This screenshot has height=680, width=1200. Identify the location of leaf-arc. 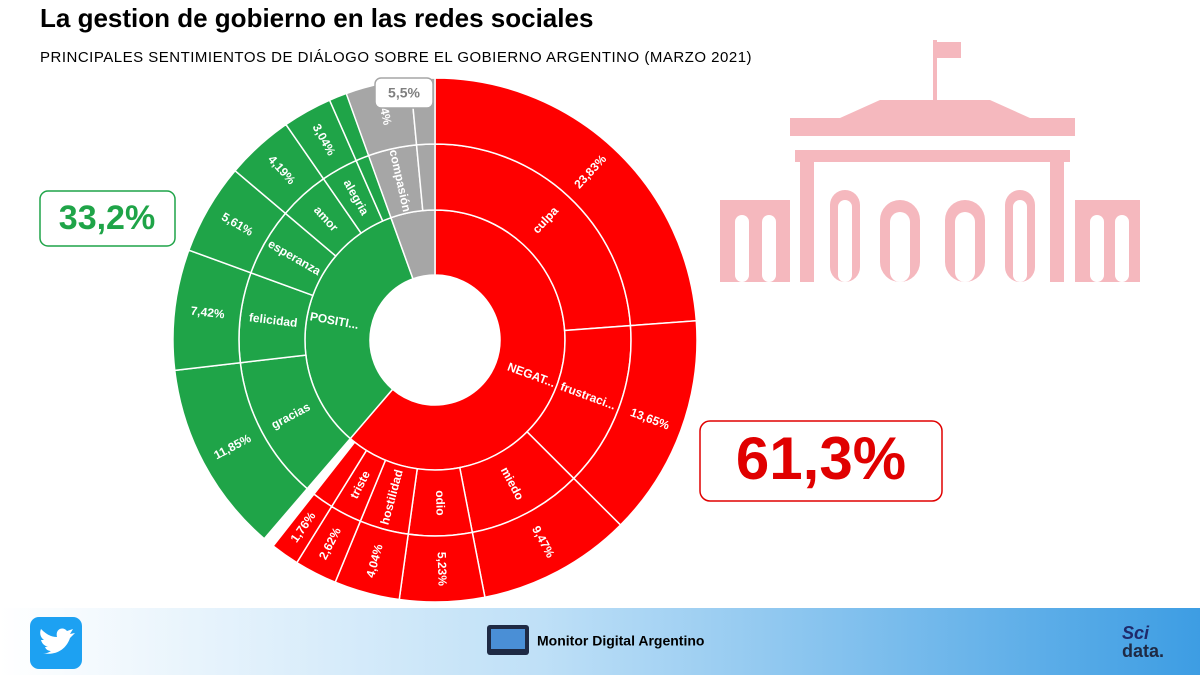
(302, 528).